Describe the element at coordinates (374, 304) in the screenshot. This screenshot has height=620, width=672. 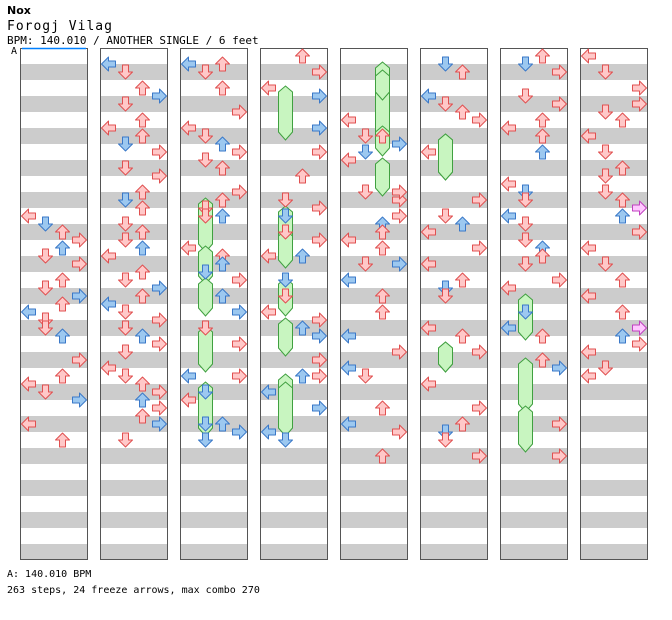
I see `chart-column-frame` at that location.